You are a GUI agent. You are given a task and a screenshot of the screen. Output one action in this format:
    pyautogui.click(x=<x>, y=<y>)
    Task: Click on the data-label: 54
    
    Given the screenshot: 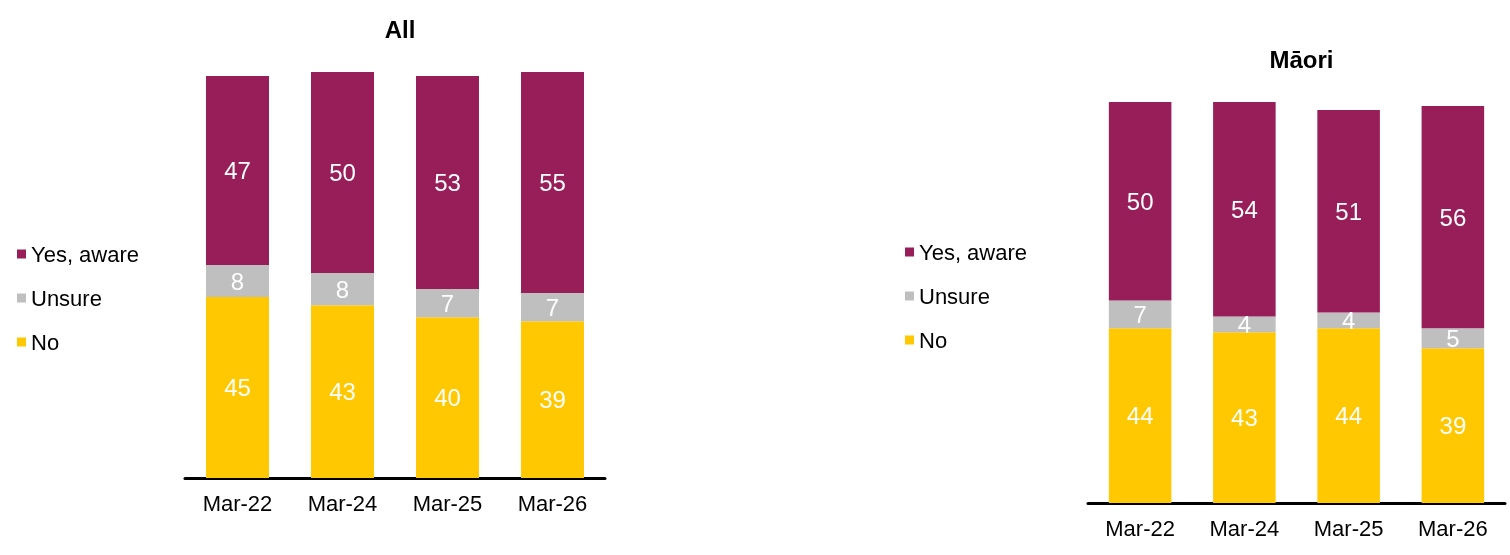 What is the action you would take?
    pyautogui.click(x=1244, y=209)
    